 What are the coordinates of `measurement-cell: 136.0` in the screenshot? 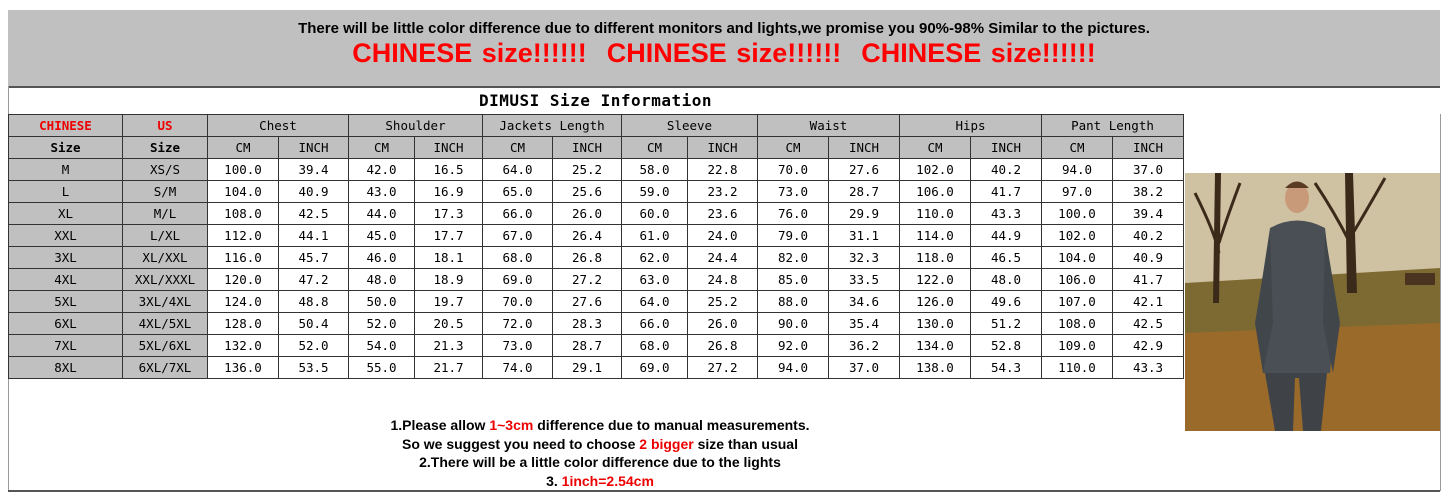 It's located at (243, 367).